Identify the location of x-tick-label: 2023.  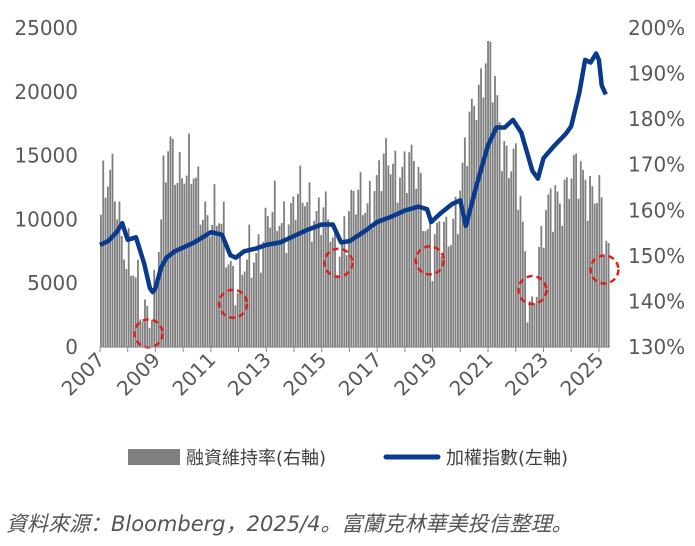
(526, 374).